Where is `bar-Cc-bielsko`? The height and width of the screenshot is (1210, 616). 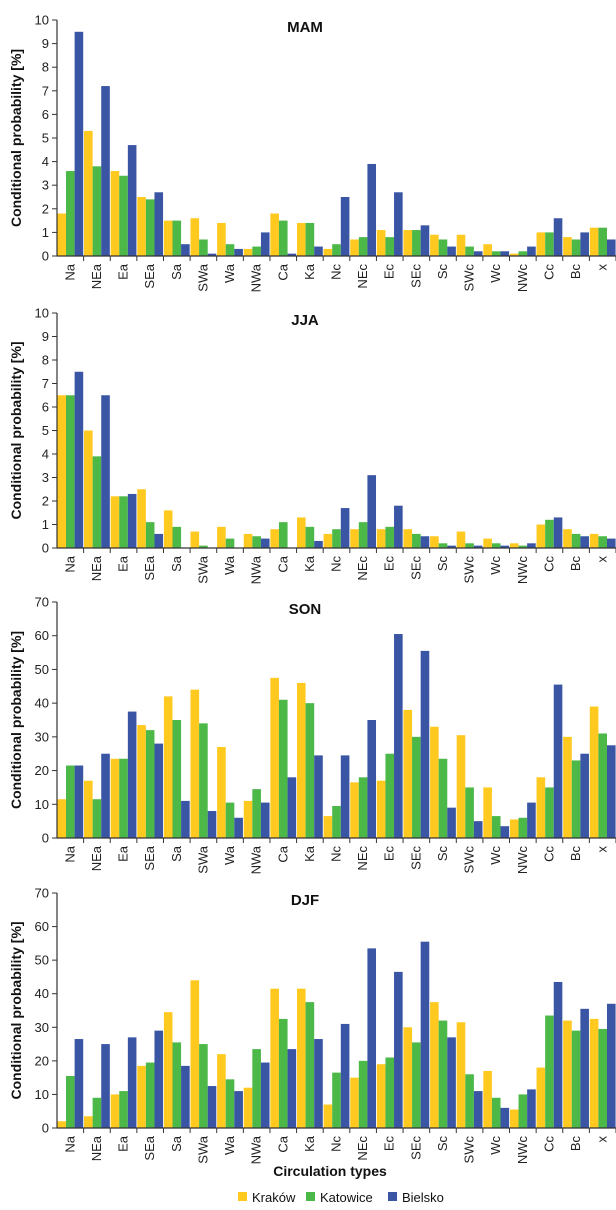
bar-Cc-bielsko is located at coordinates (558, 532).